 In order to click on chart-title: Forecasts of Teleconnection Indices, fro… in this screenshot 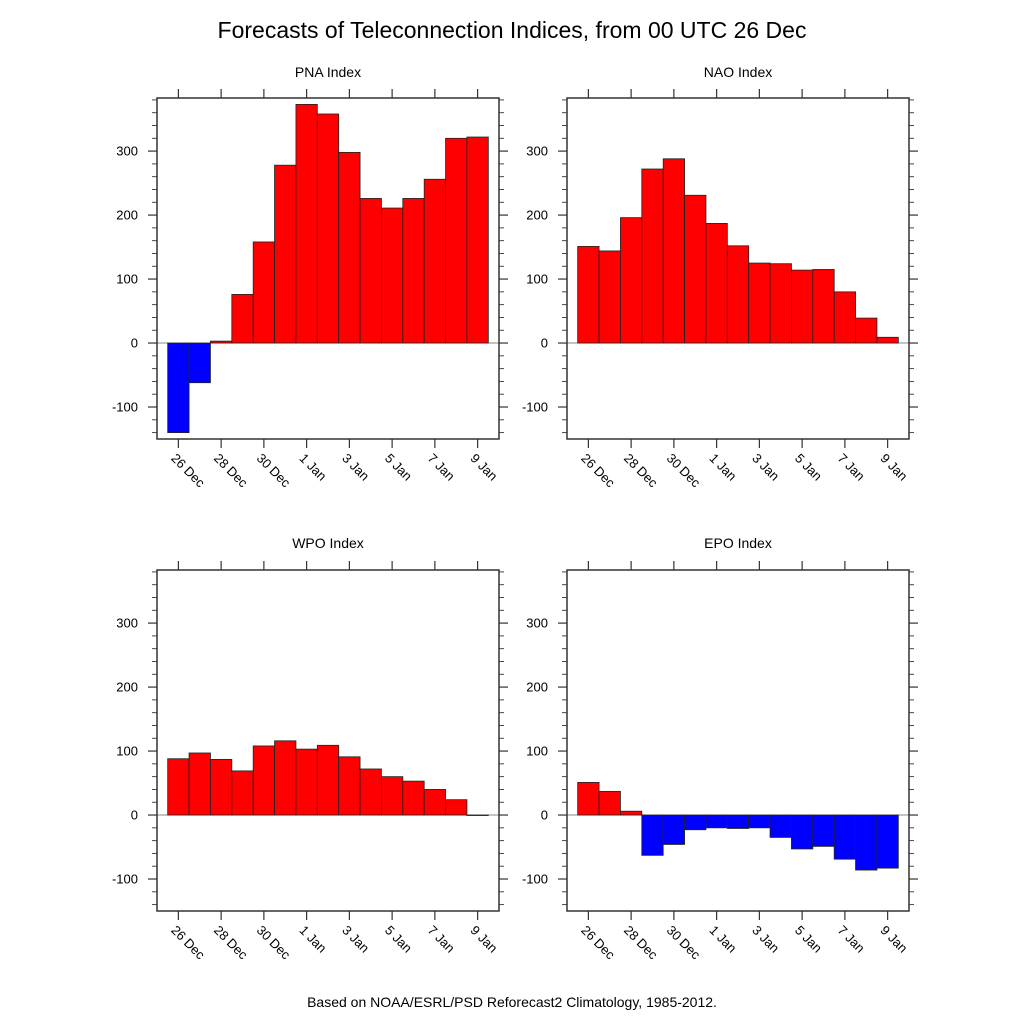, I will do `click(512, 30)`.